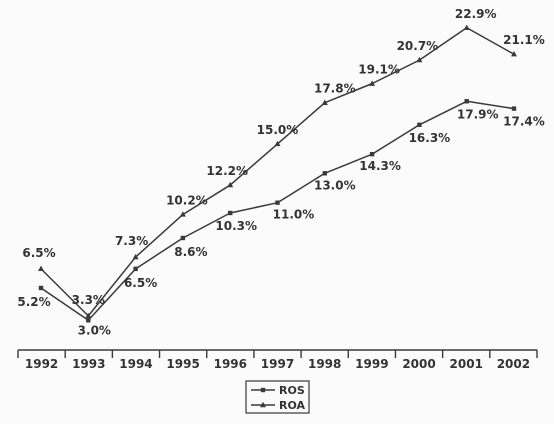 Image resolution: width=554 pixels, height=424 pixels. What do you see at coordinates (379, 70) in the screenshot?
I see `data-label-roa: 19.1%` at bounding box center [379, 70].